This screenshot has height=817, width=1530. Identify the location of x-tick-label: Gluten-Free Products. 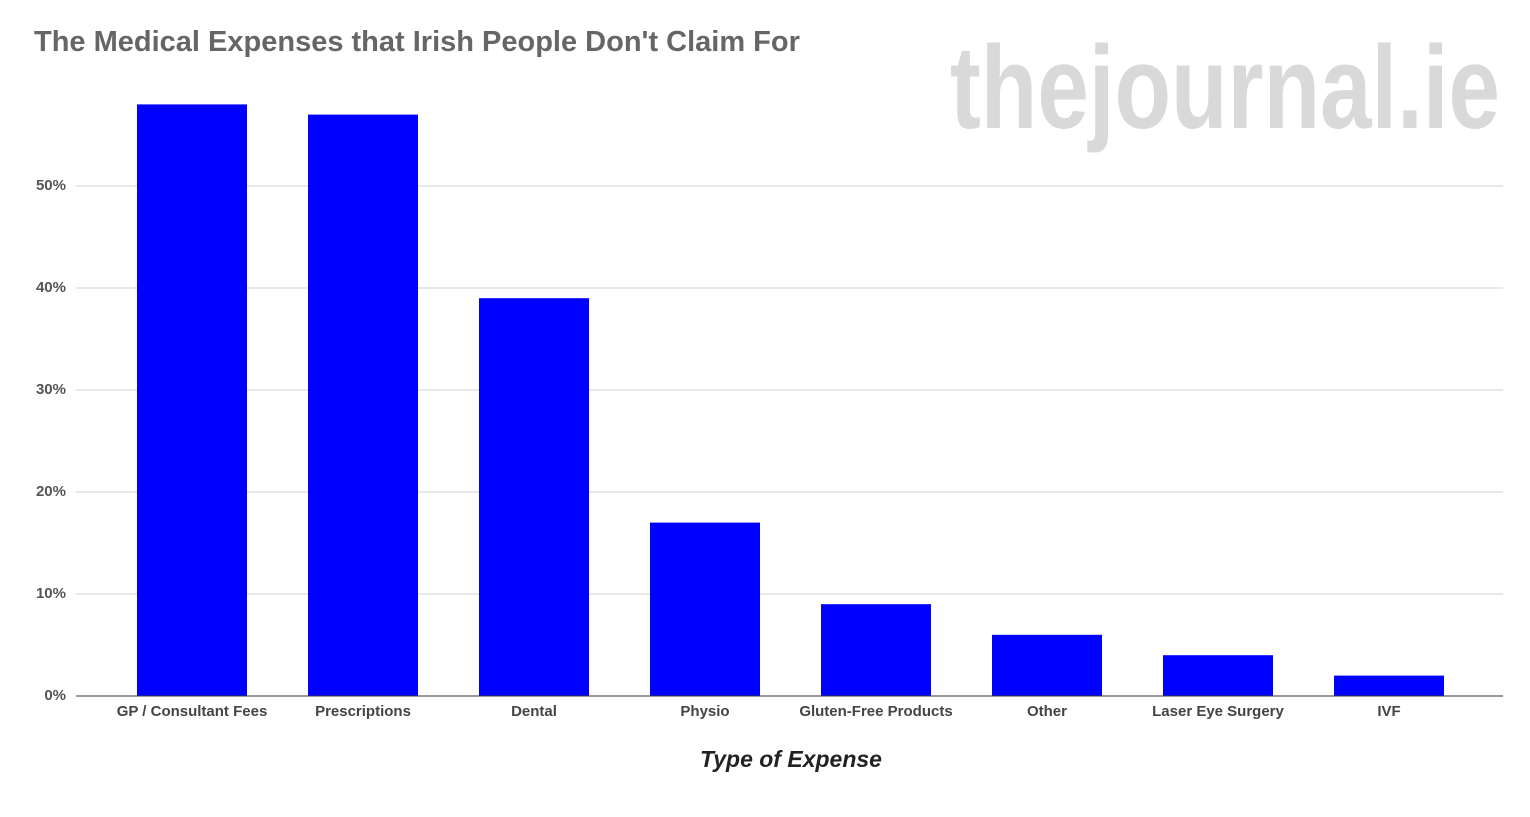
(875, 711).